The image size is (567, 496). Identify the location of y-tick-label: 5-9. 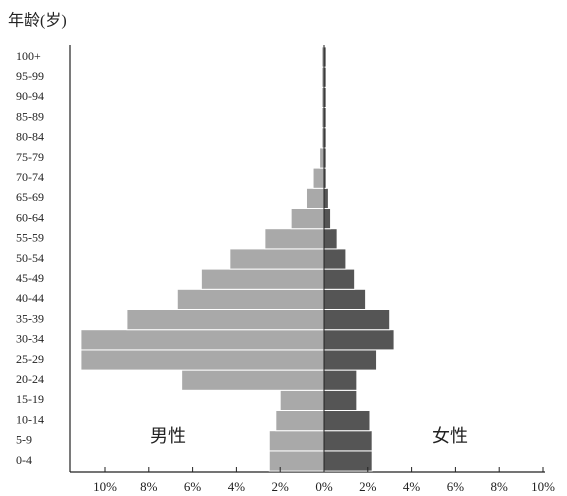
(24, 440).